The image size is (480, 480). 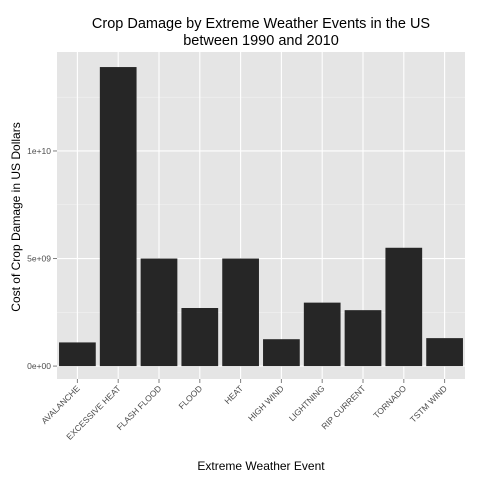 I want to click on x-tick-label: AVALANCHE, so click(x=60, y=404).